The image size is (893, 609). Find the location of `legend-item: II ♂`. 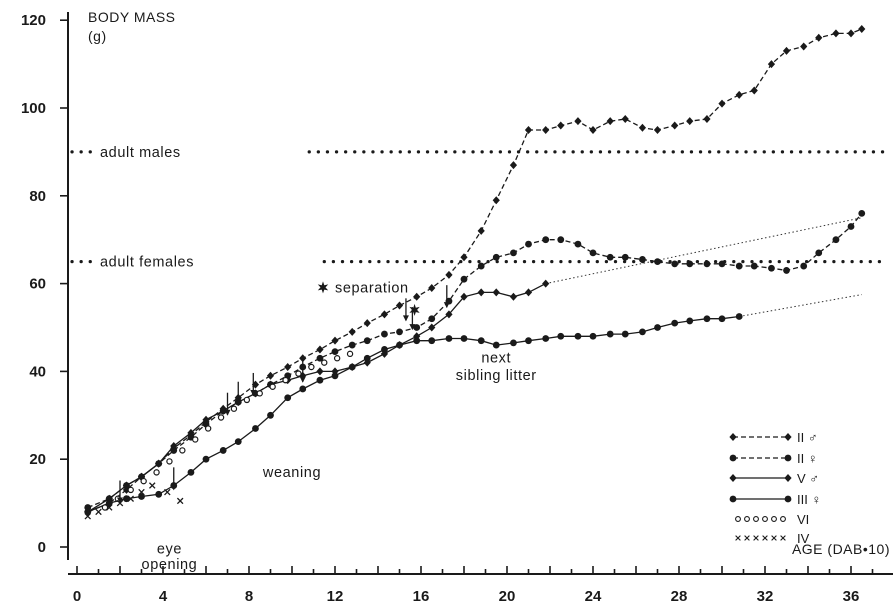

legend-item: II ♂ is located at coordinates (773, 437).